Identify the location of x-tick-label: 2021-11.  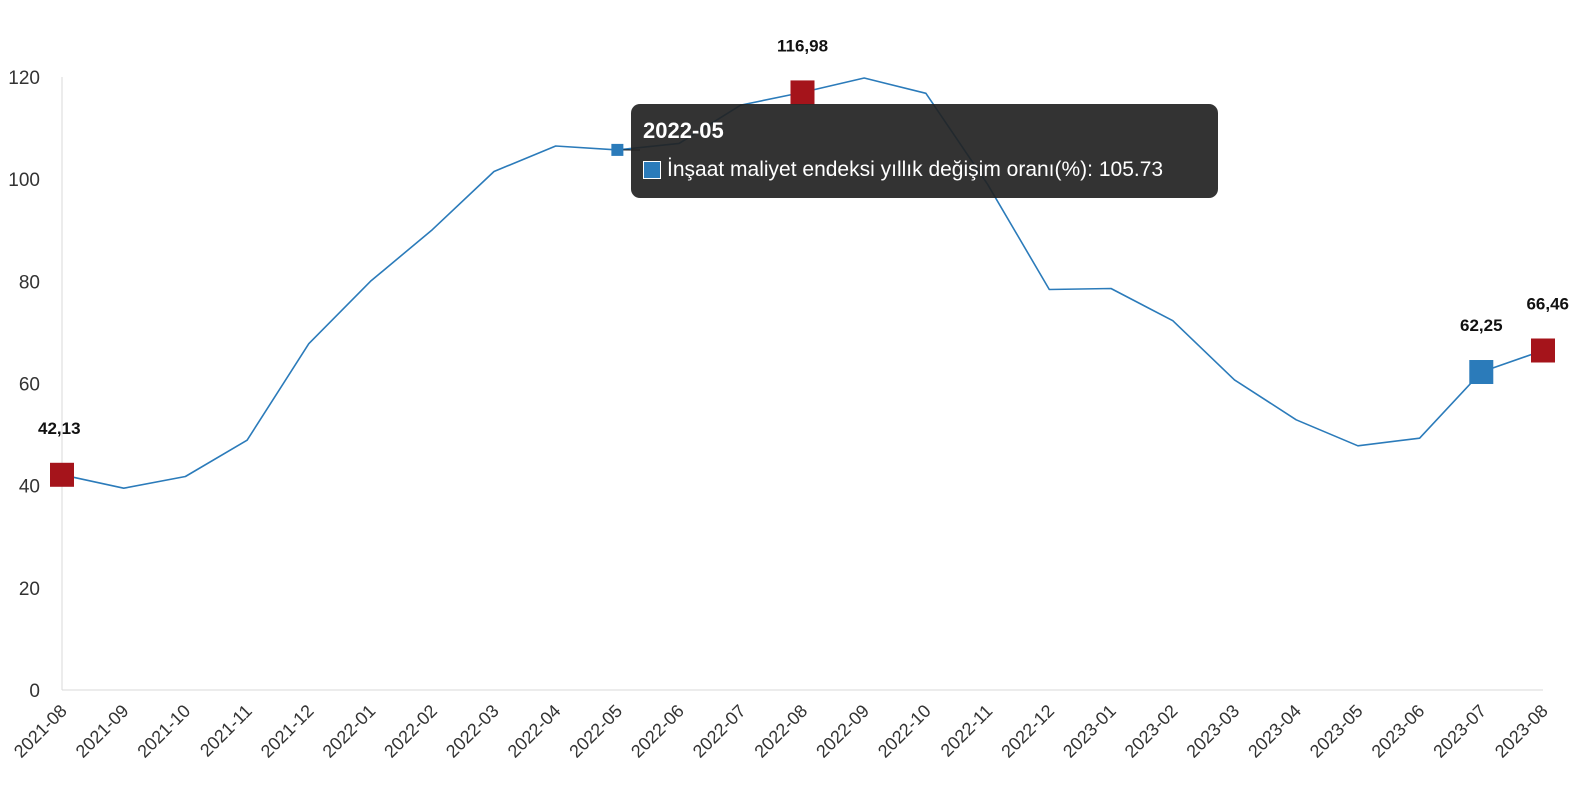
(226, 731).